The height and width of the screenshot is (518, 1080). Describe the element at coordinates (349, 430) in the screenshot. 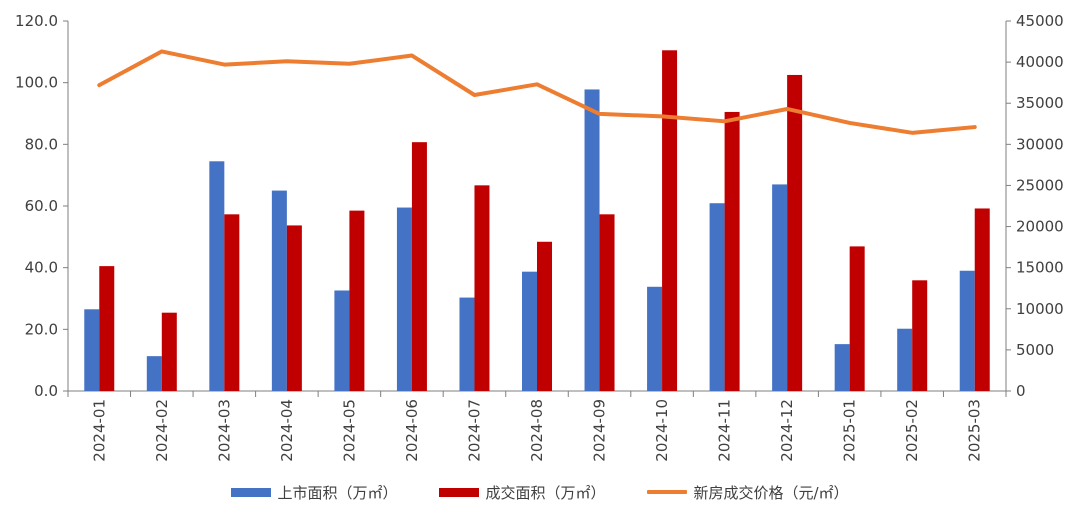

I see `x-tick-label: 2024-05` at that location.